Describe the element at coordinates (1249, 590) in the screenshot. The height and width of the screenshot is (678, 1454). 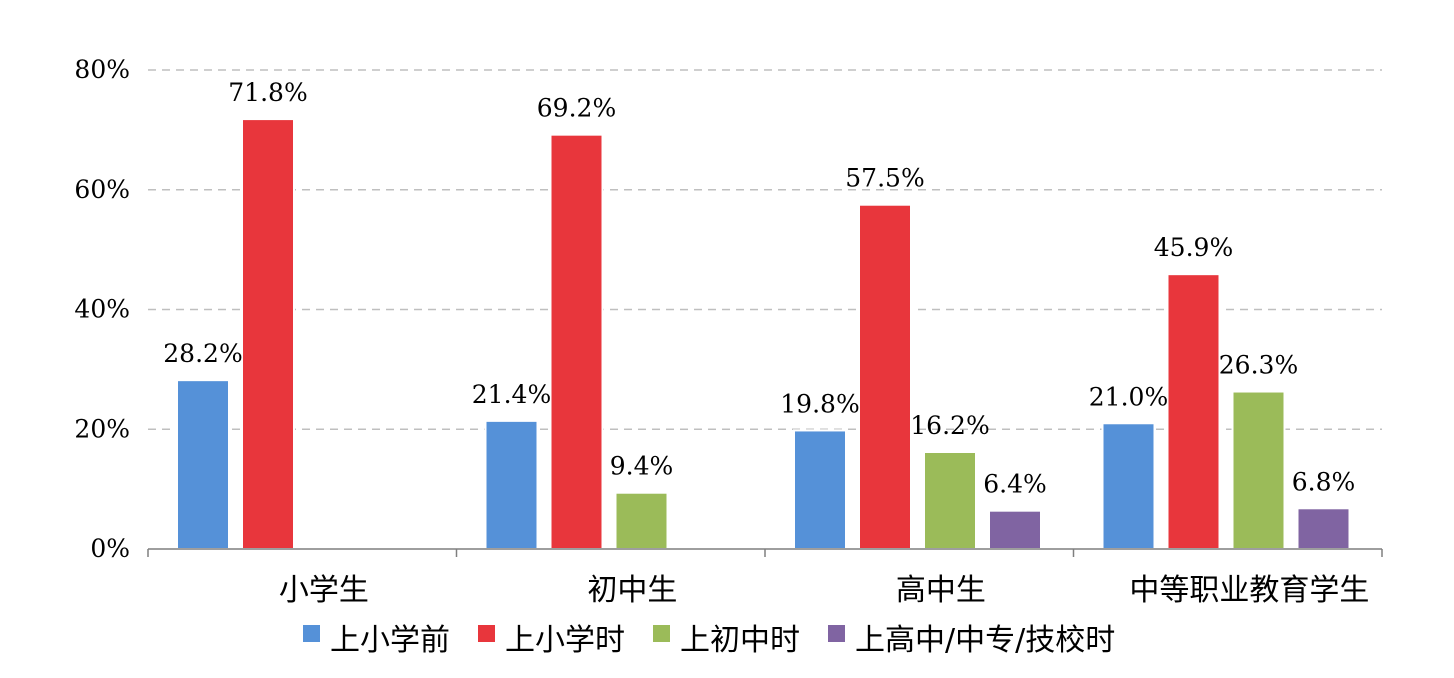
I see `category-label: 中等职业教育学生` at that location.